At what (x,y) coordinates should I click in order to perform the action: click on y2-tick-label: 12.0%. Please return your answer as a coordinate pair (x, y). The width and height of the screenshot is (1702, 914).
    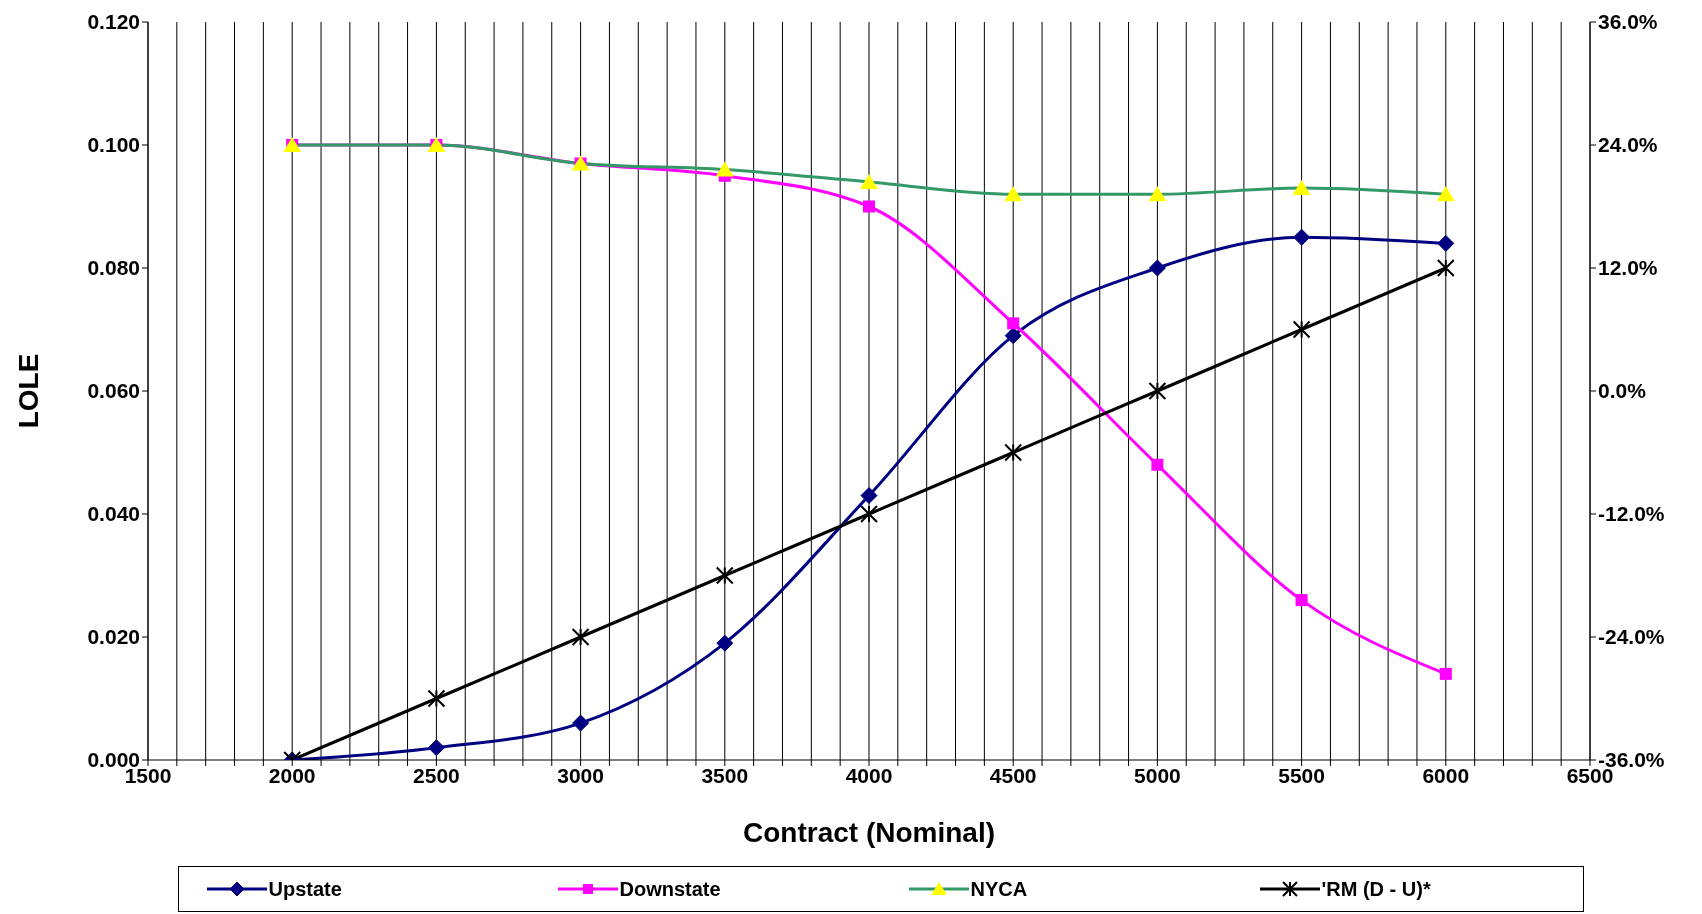
    Looking at the image, I should click on (1628, 268).